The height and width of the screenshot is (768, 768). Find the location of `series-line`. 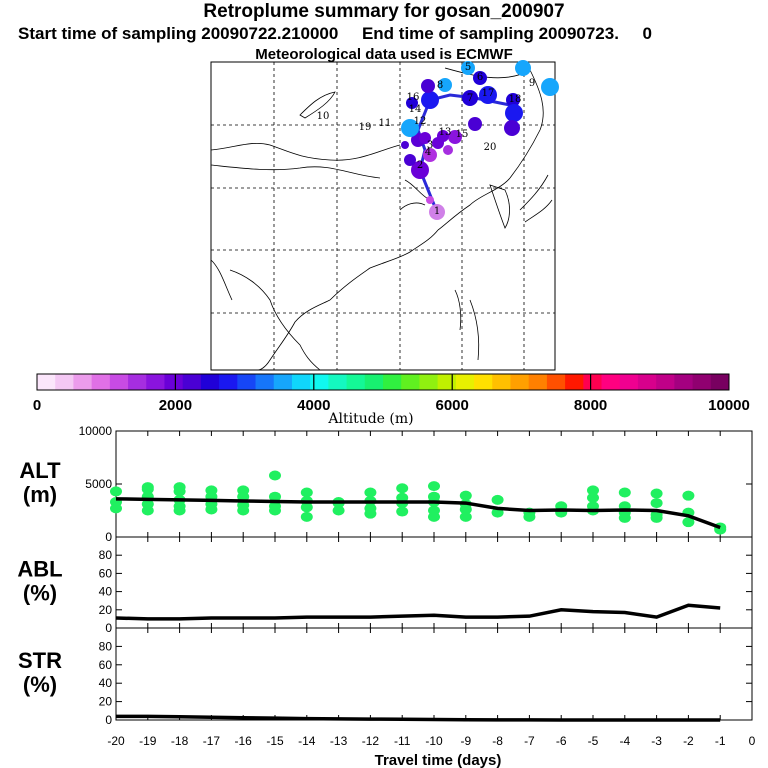

series-line is located at coordinates (418, 718).